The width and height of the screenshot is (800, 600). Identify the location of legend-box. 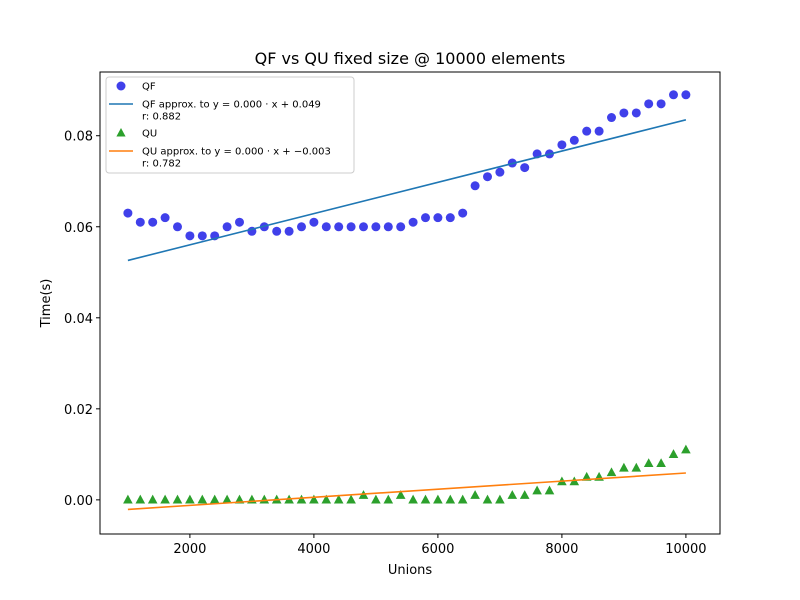
(230, 125).